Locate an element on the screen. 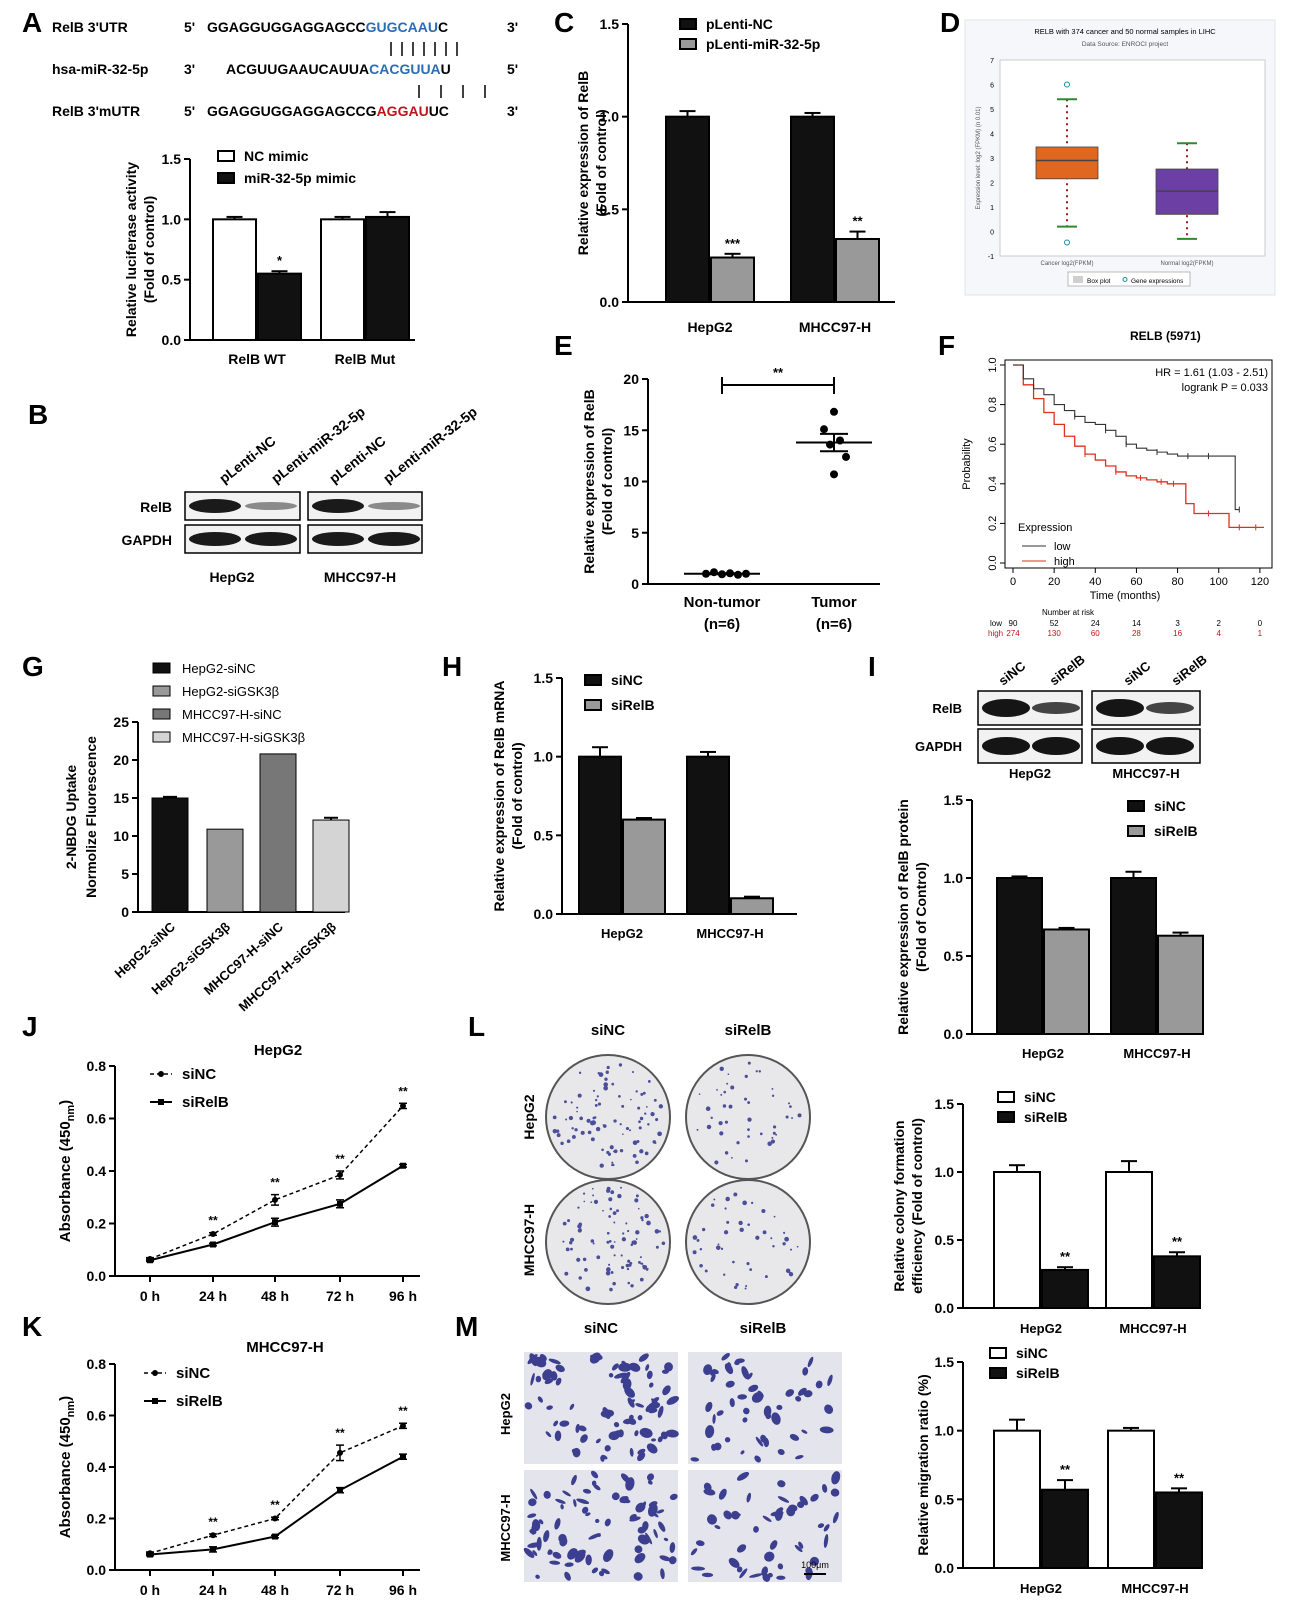 Image resolution: width=1292 pixels, height=1600 pixels. panelF-legend-label: high is located at coordinates (1064, 562).